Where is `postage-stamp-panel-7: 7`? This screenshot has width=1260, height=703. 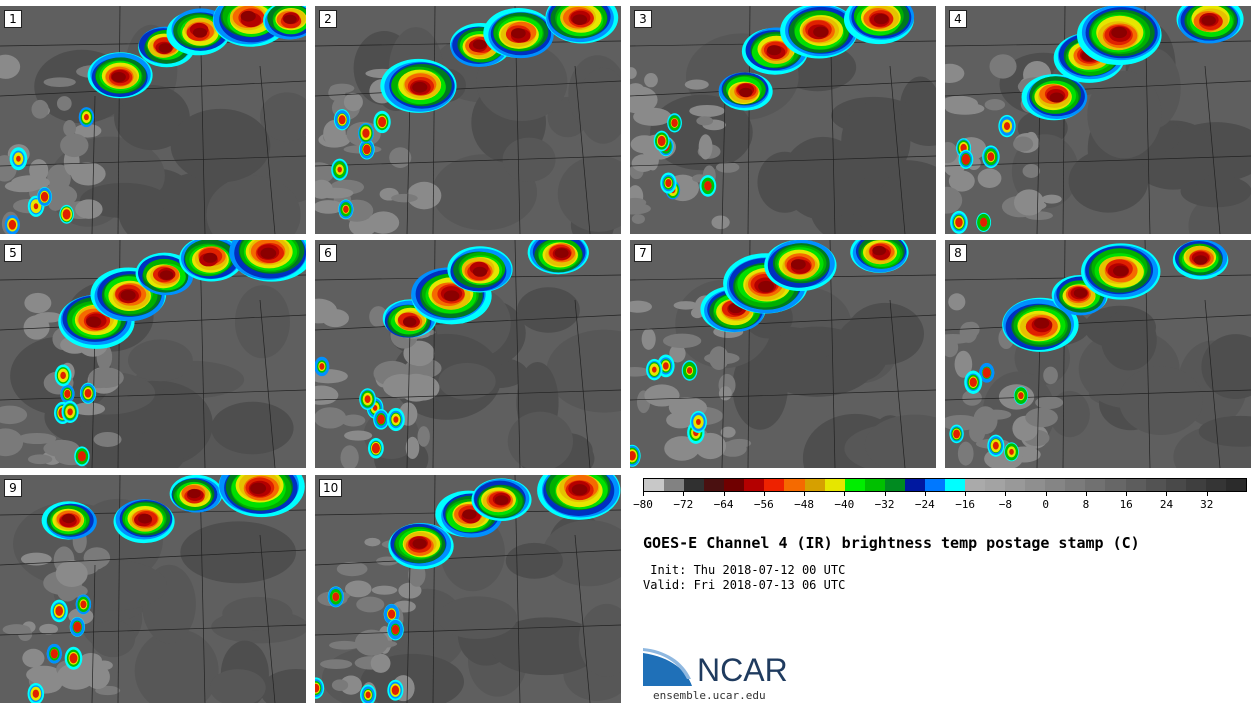 postage-stamp-panel-7: 7 is located at coordinates (783, 354).